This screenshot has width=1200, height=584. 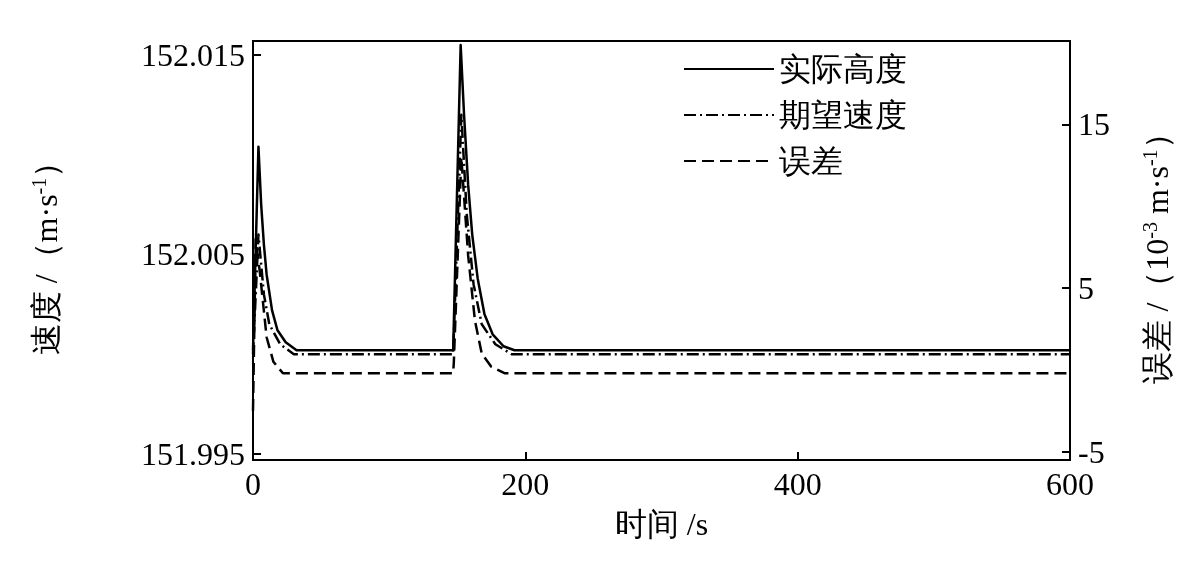 I want to click on y-tick-label: 152.005, so click(x=193, y=254).